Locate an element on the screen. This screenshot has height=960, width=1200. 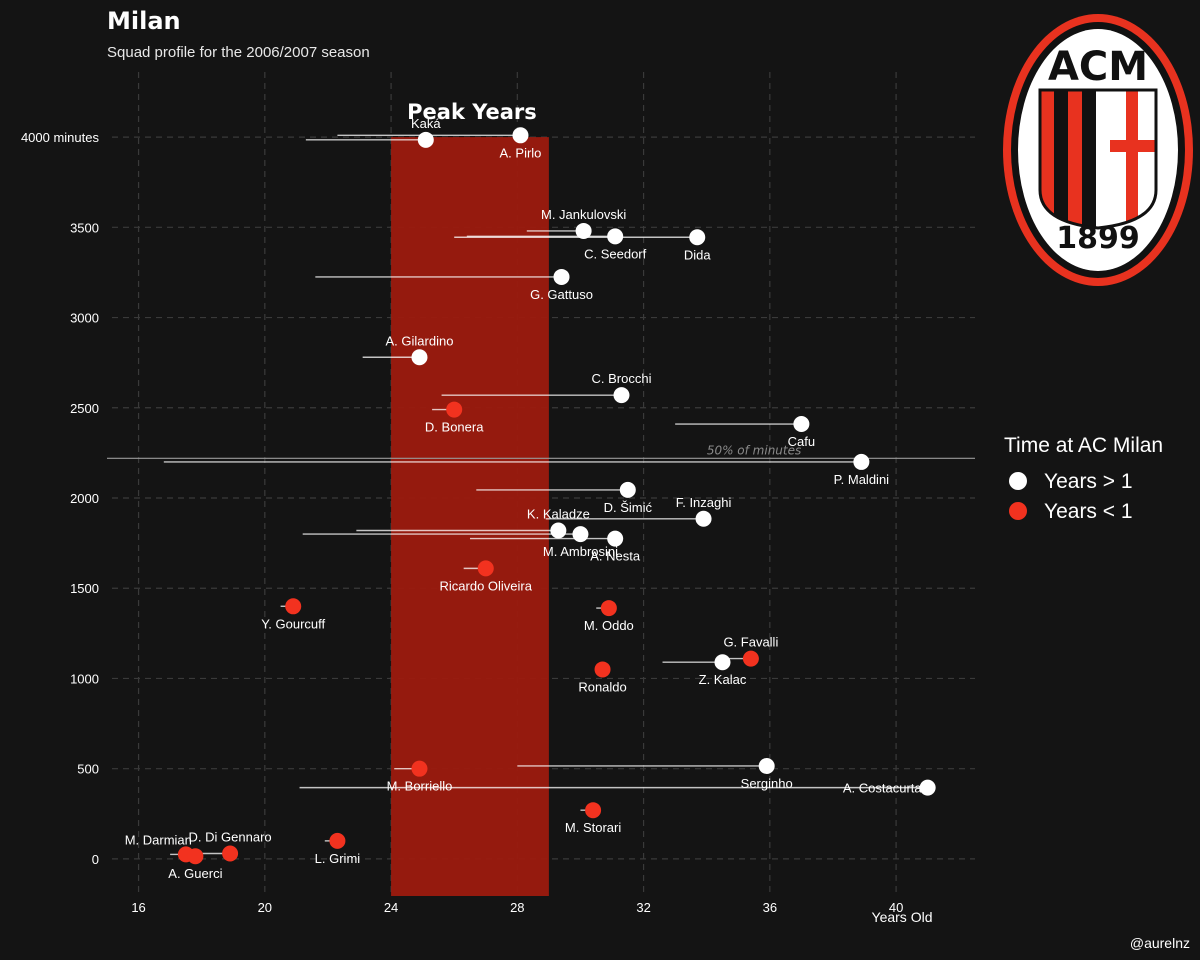
point-g-favalli is located at coordinates (750, 658).